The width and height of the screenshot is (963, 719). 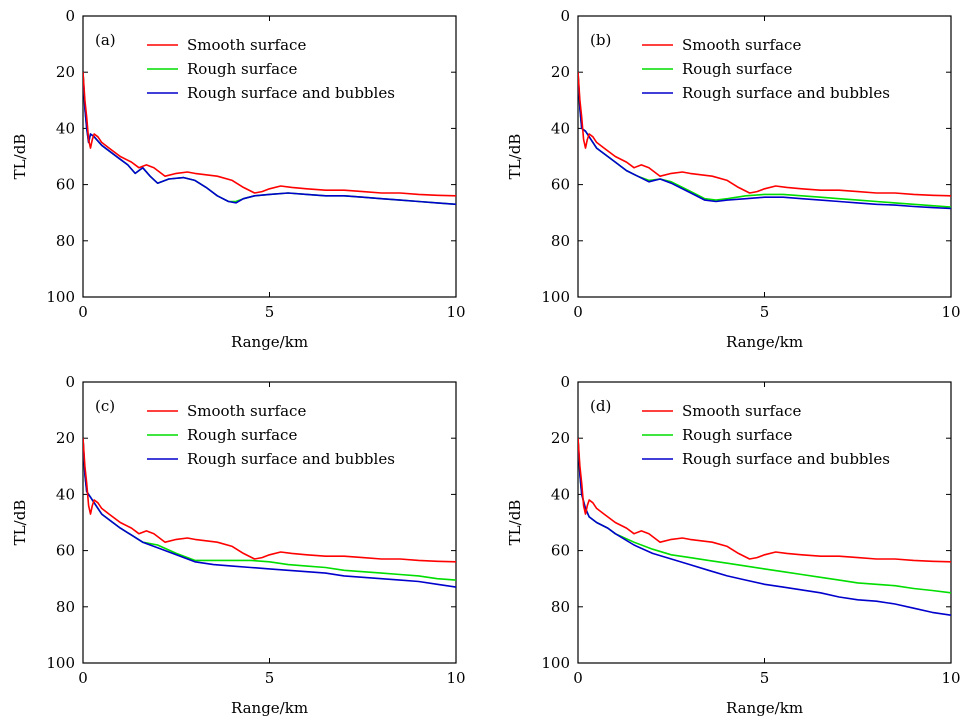 I want to click on panel-c-legend-label-smooth-surface: Smooth surface, so click(x=246, y=411).